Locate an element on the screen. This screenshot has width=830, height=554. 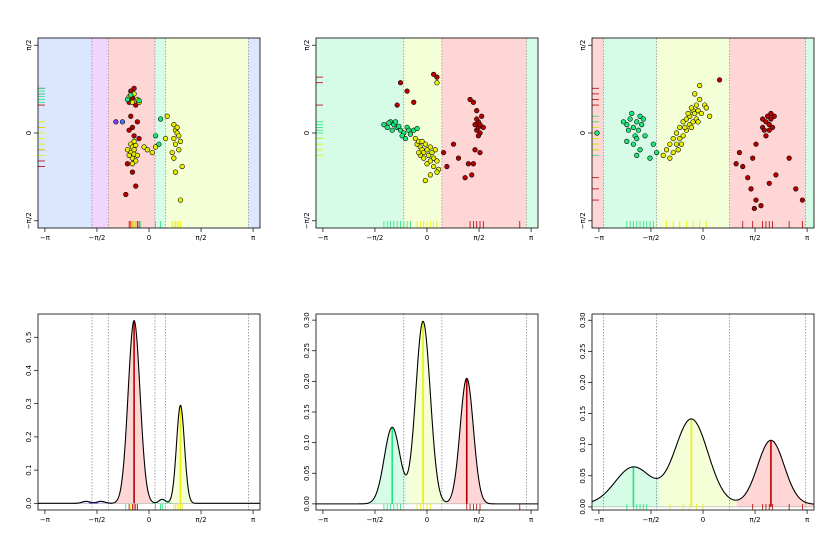
y-tick-label: 0.1 is located at coordinates (29, 470).